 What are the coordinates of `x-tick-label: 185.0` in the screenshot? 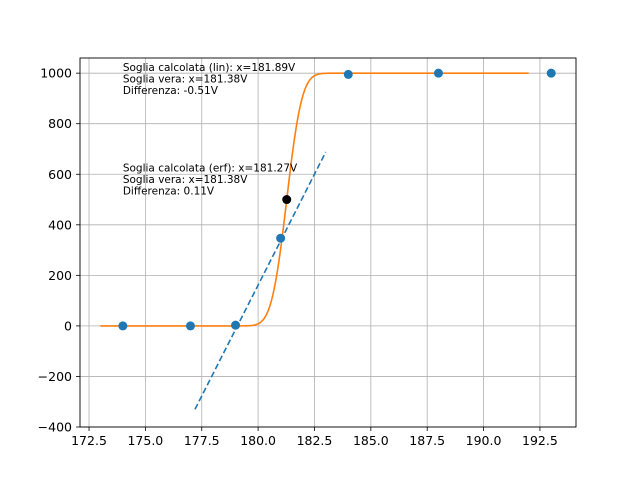 It's located at (371, 440).